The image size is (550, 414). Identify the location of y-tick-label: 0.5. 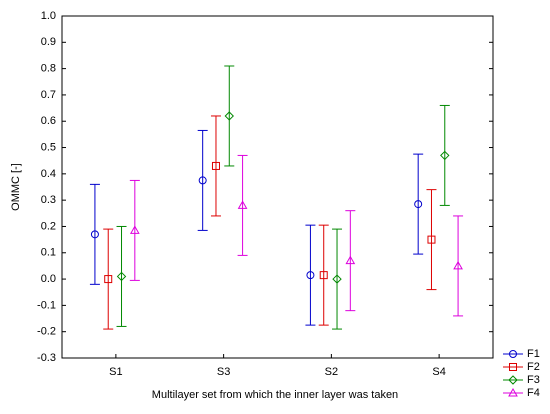
(48, 147).